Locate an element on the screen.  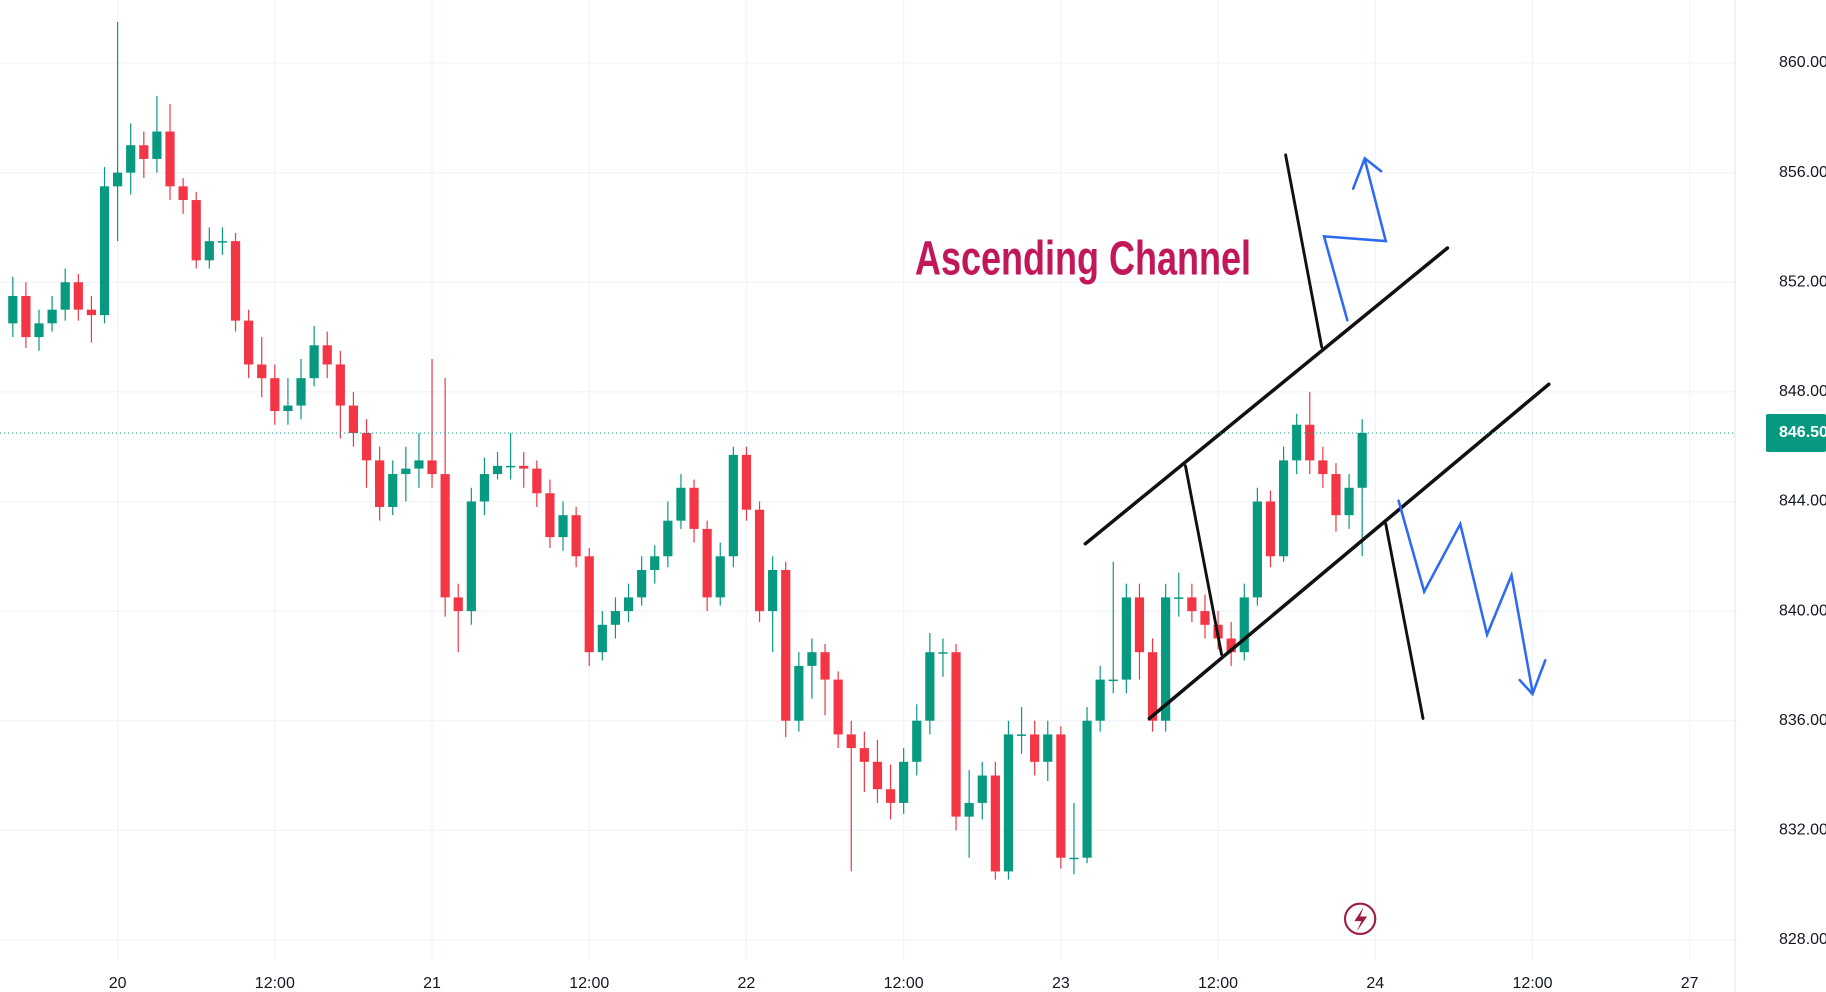
breakout-line is located at coordinates (1304, 251).